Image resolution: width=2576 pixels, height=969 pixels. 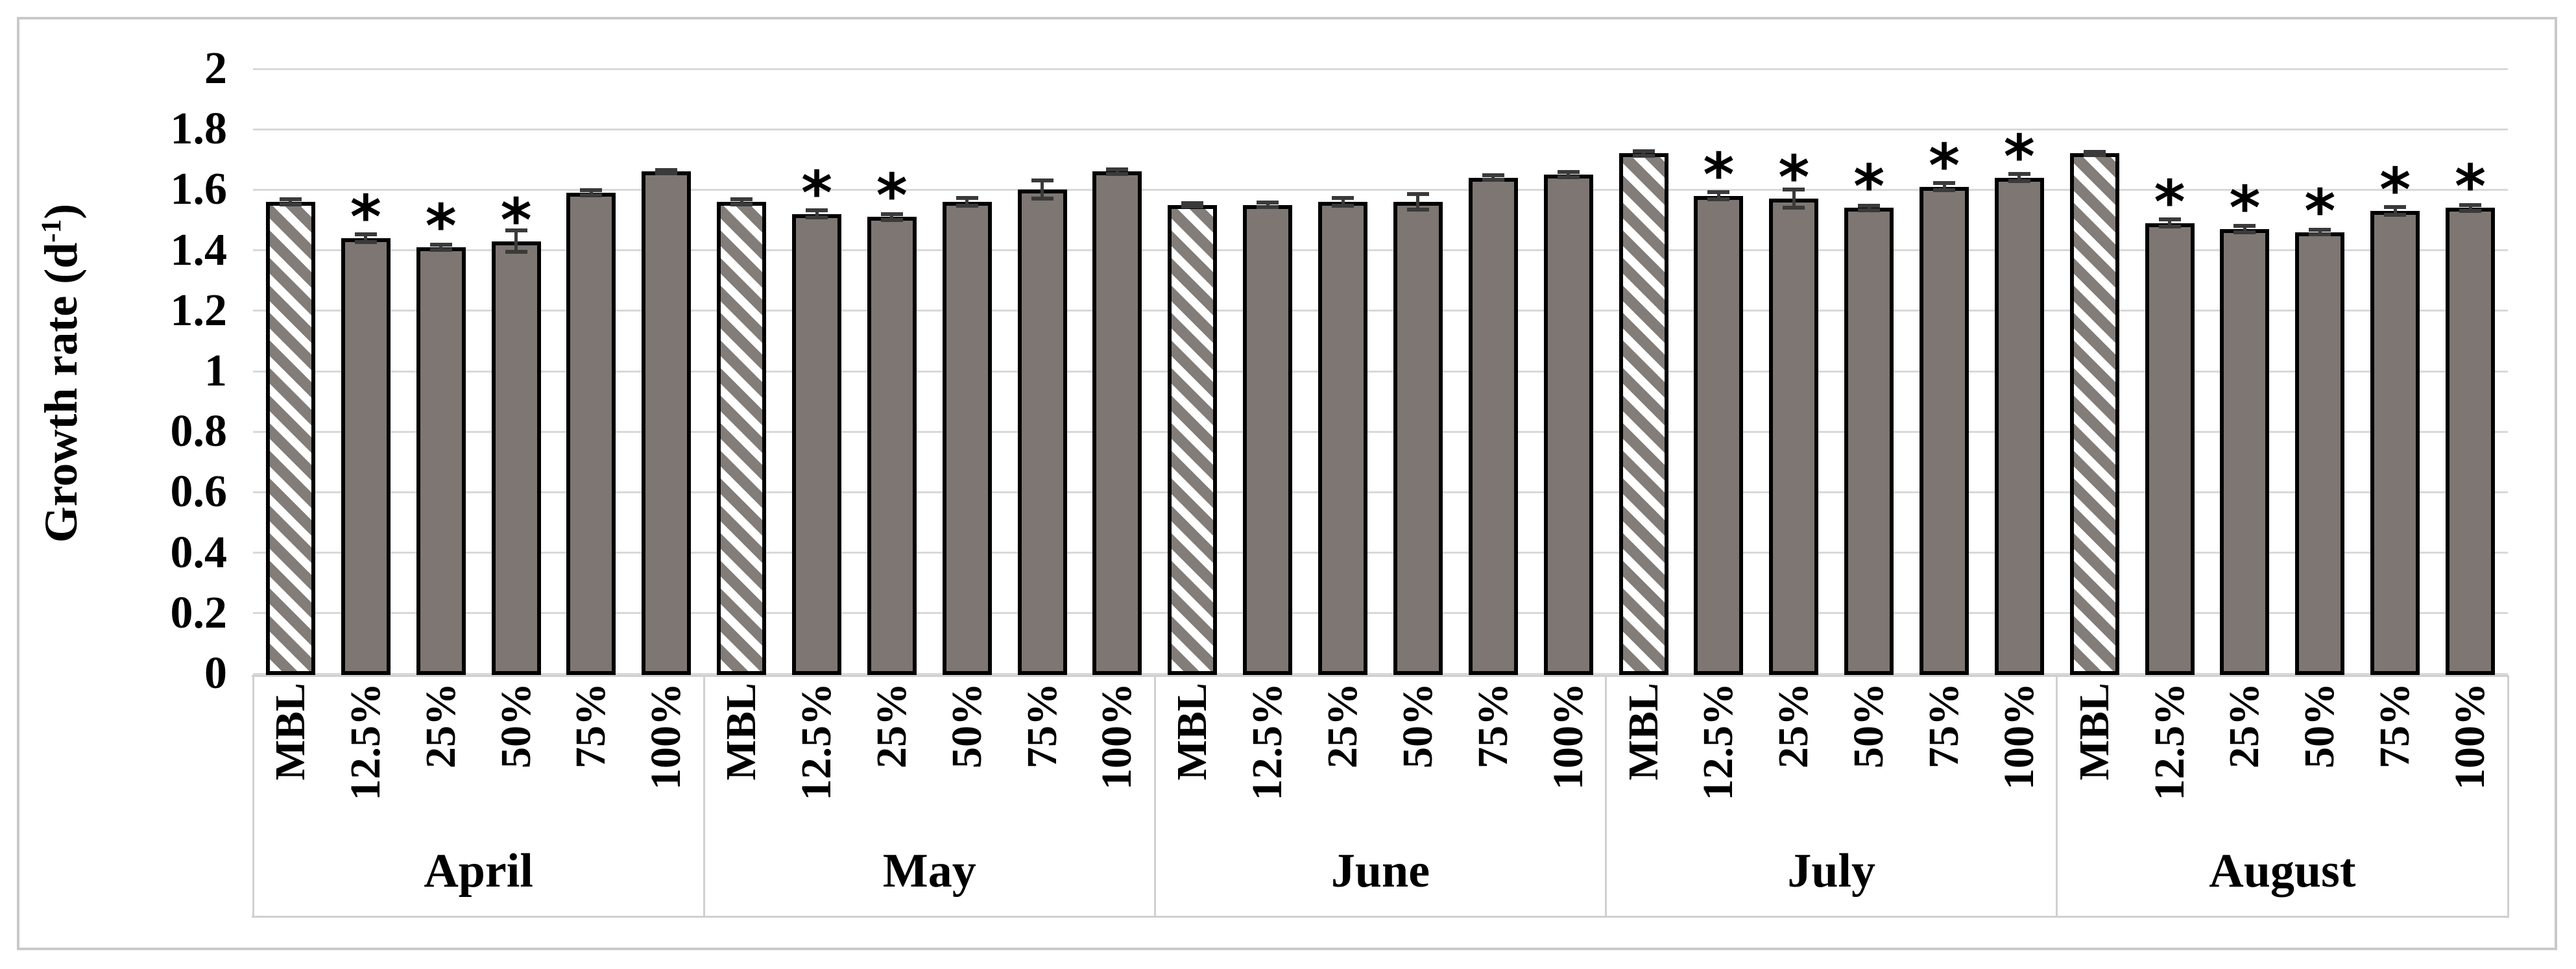 I want to click on category-label-may-50: 50%, so click(x=967, y=725).